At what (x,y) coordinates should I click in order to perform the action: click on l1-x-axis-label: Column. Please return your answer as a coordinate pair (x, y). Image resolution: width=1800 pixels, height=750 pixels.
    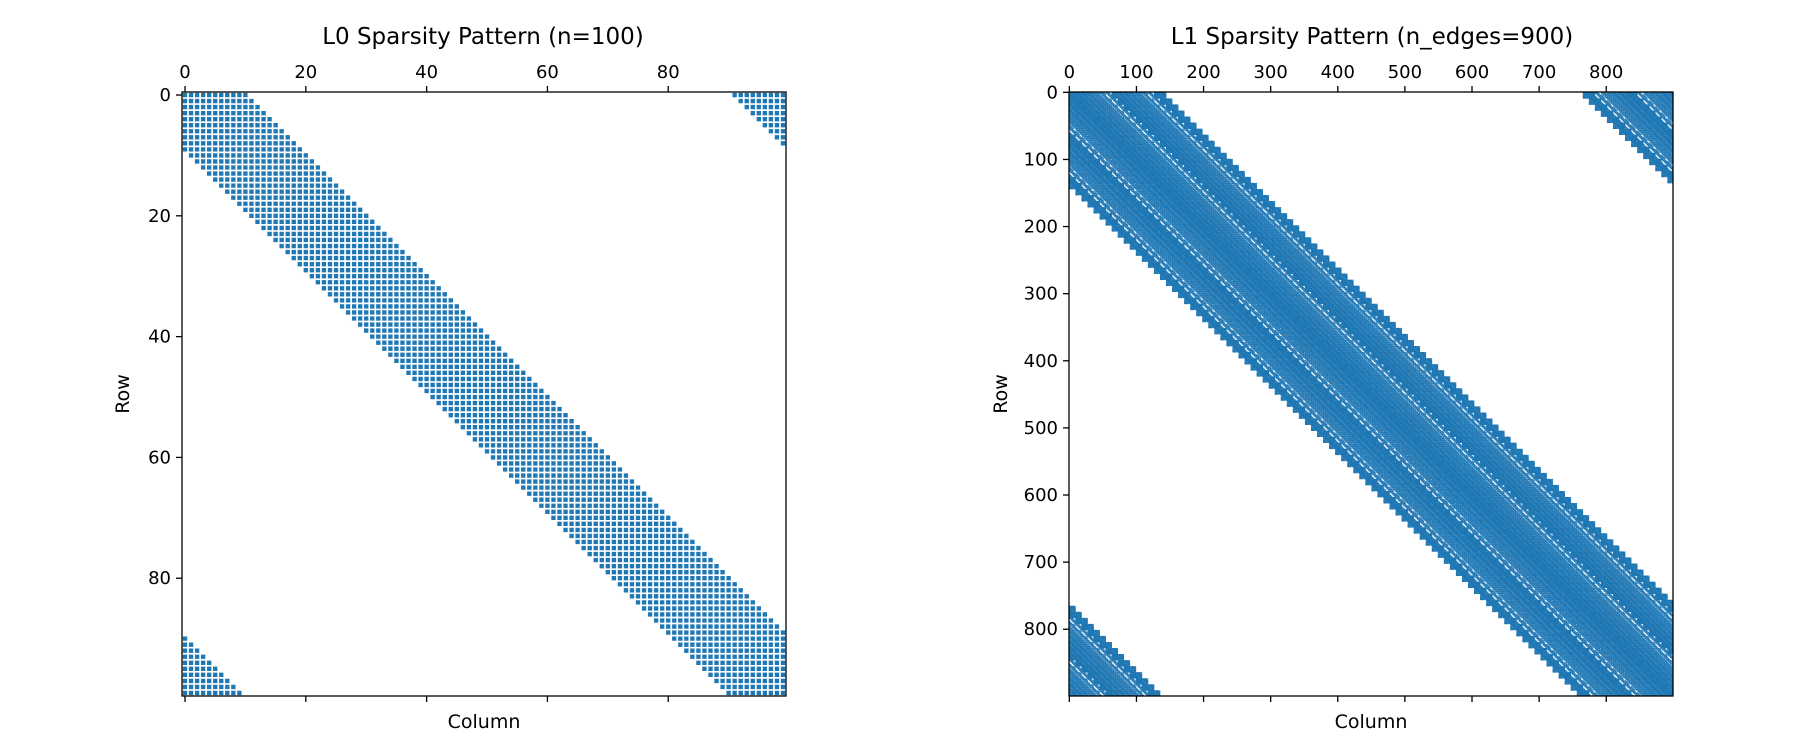
    Looking at the image, I should click on (1371, 722).